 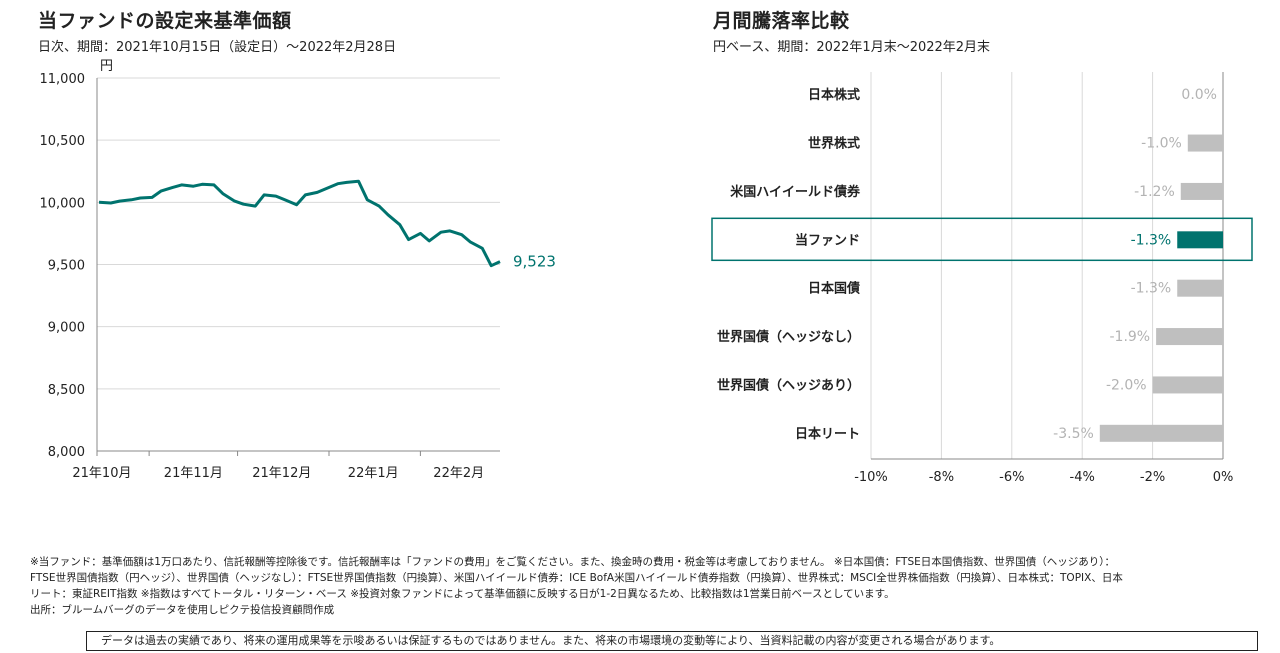 I want to click on end-value-label: 9,523, so click(x=534, y=262).